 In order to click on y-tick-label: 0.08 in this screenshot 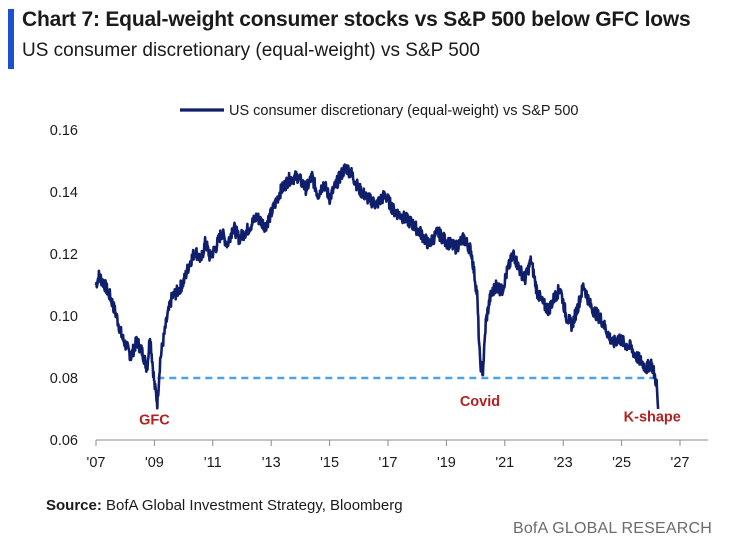, I will do `click(64, 379)`.